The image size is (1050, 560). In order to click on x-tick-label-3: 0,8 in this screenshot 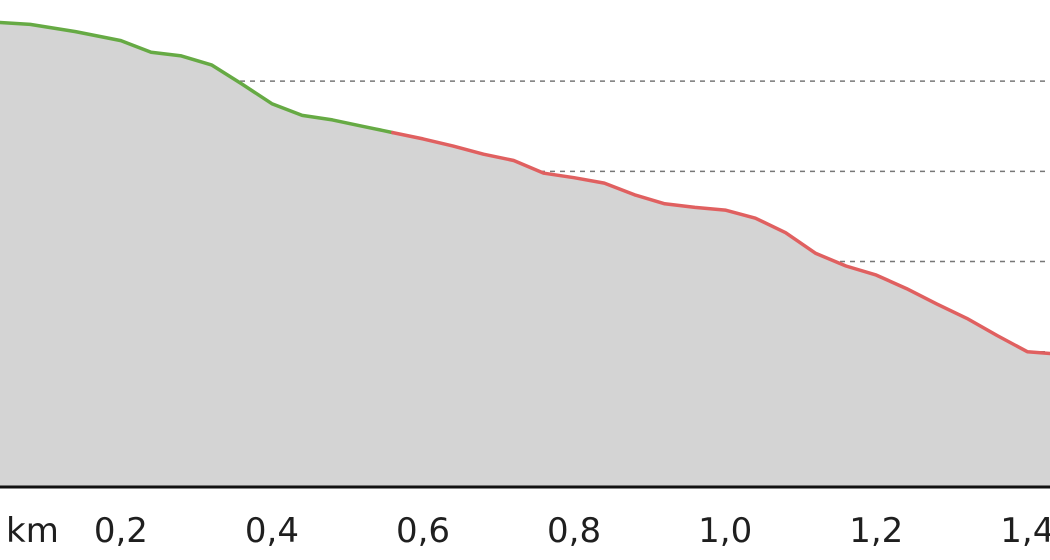, I will do `click(574, 531)`.